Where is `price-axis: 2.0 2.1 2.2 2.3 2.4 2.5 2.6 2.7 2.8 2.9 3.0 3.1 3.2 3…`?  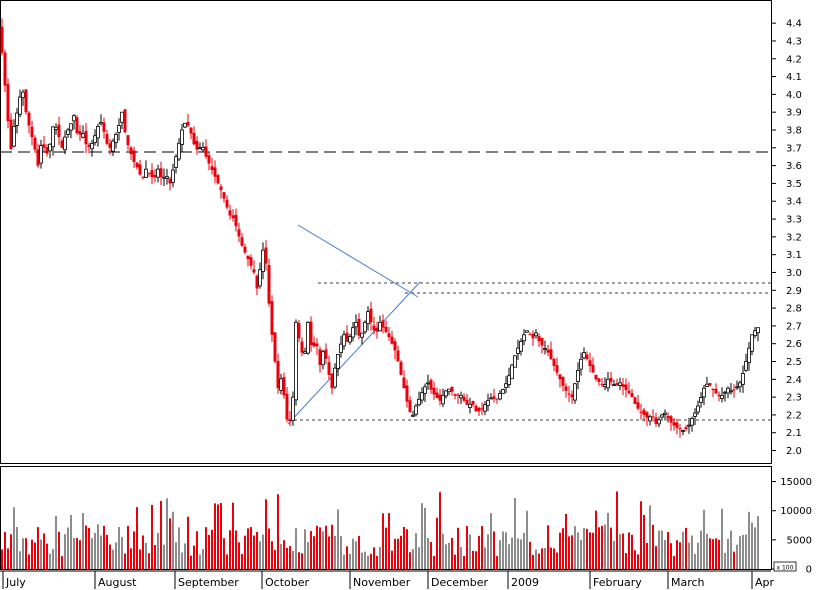 price-axis: 2.0 2.1 2.2 2.3 2.4 2.5 2.6 2.7 2.8 2.9 3.0 3.1 3.2 3… is located at coordinates (786, 238).